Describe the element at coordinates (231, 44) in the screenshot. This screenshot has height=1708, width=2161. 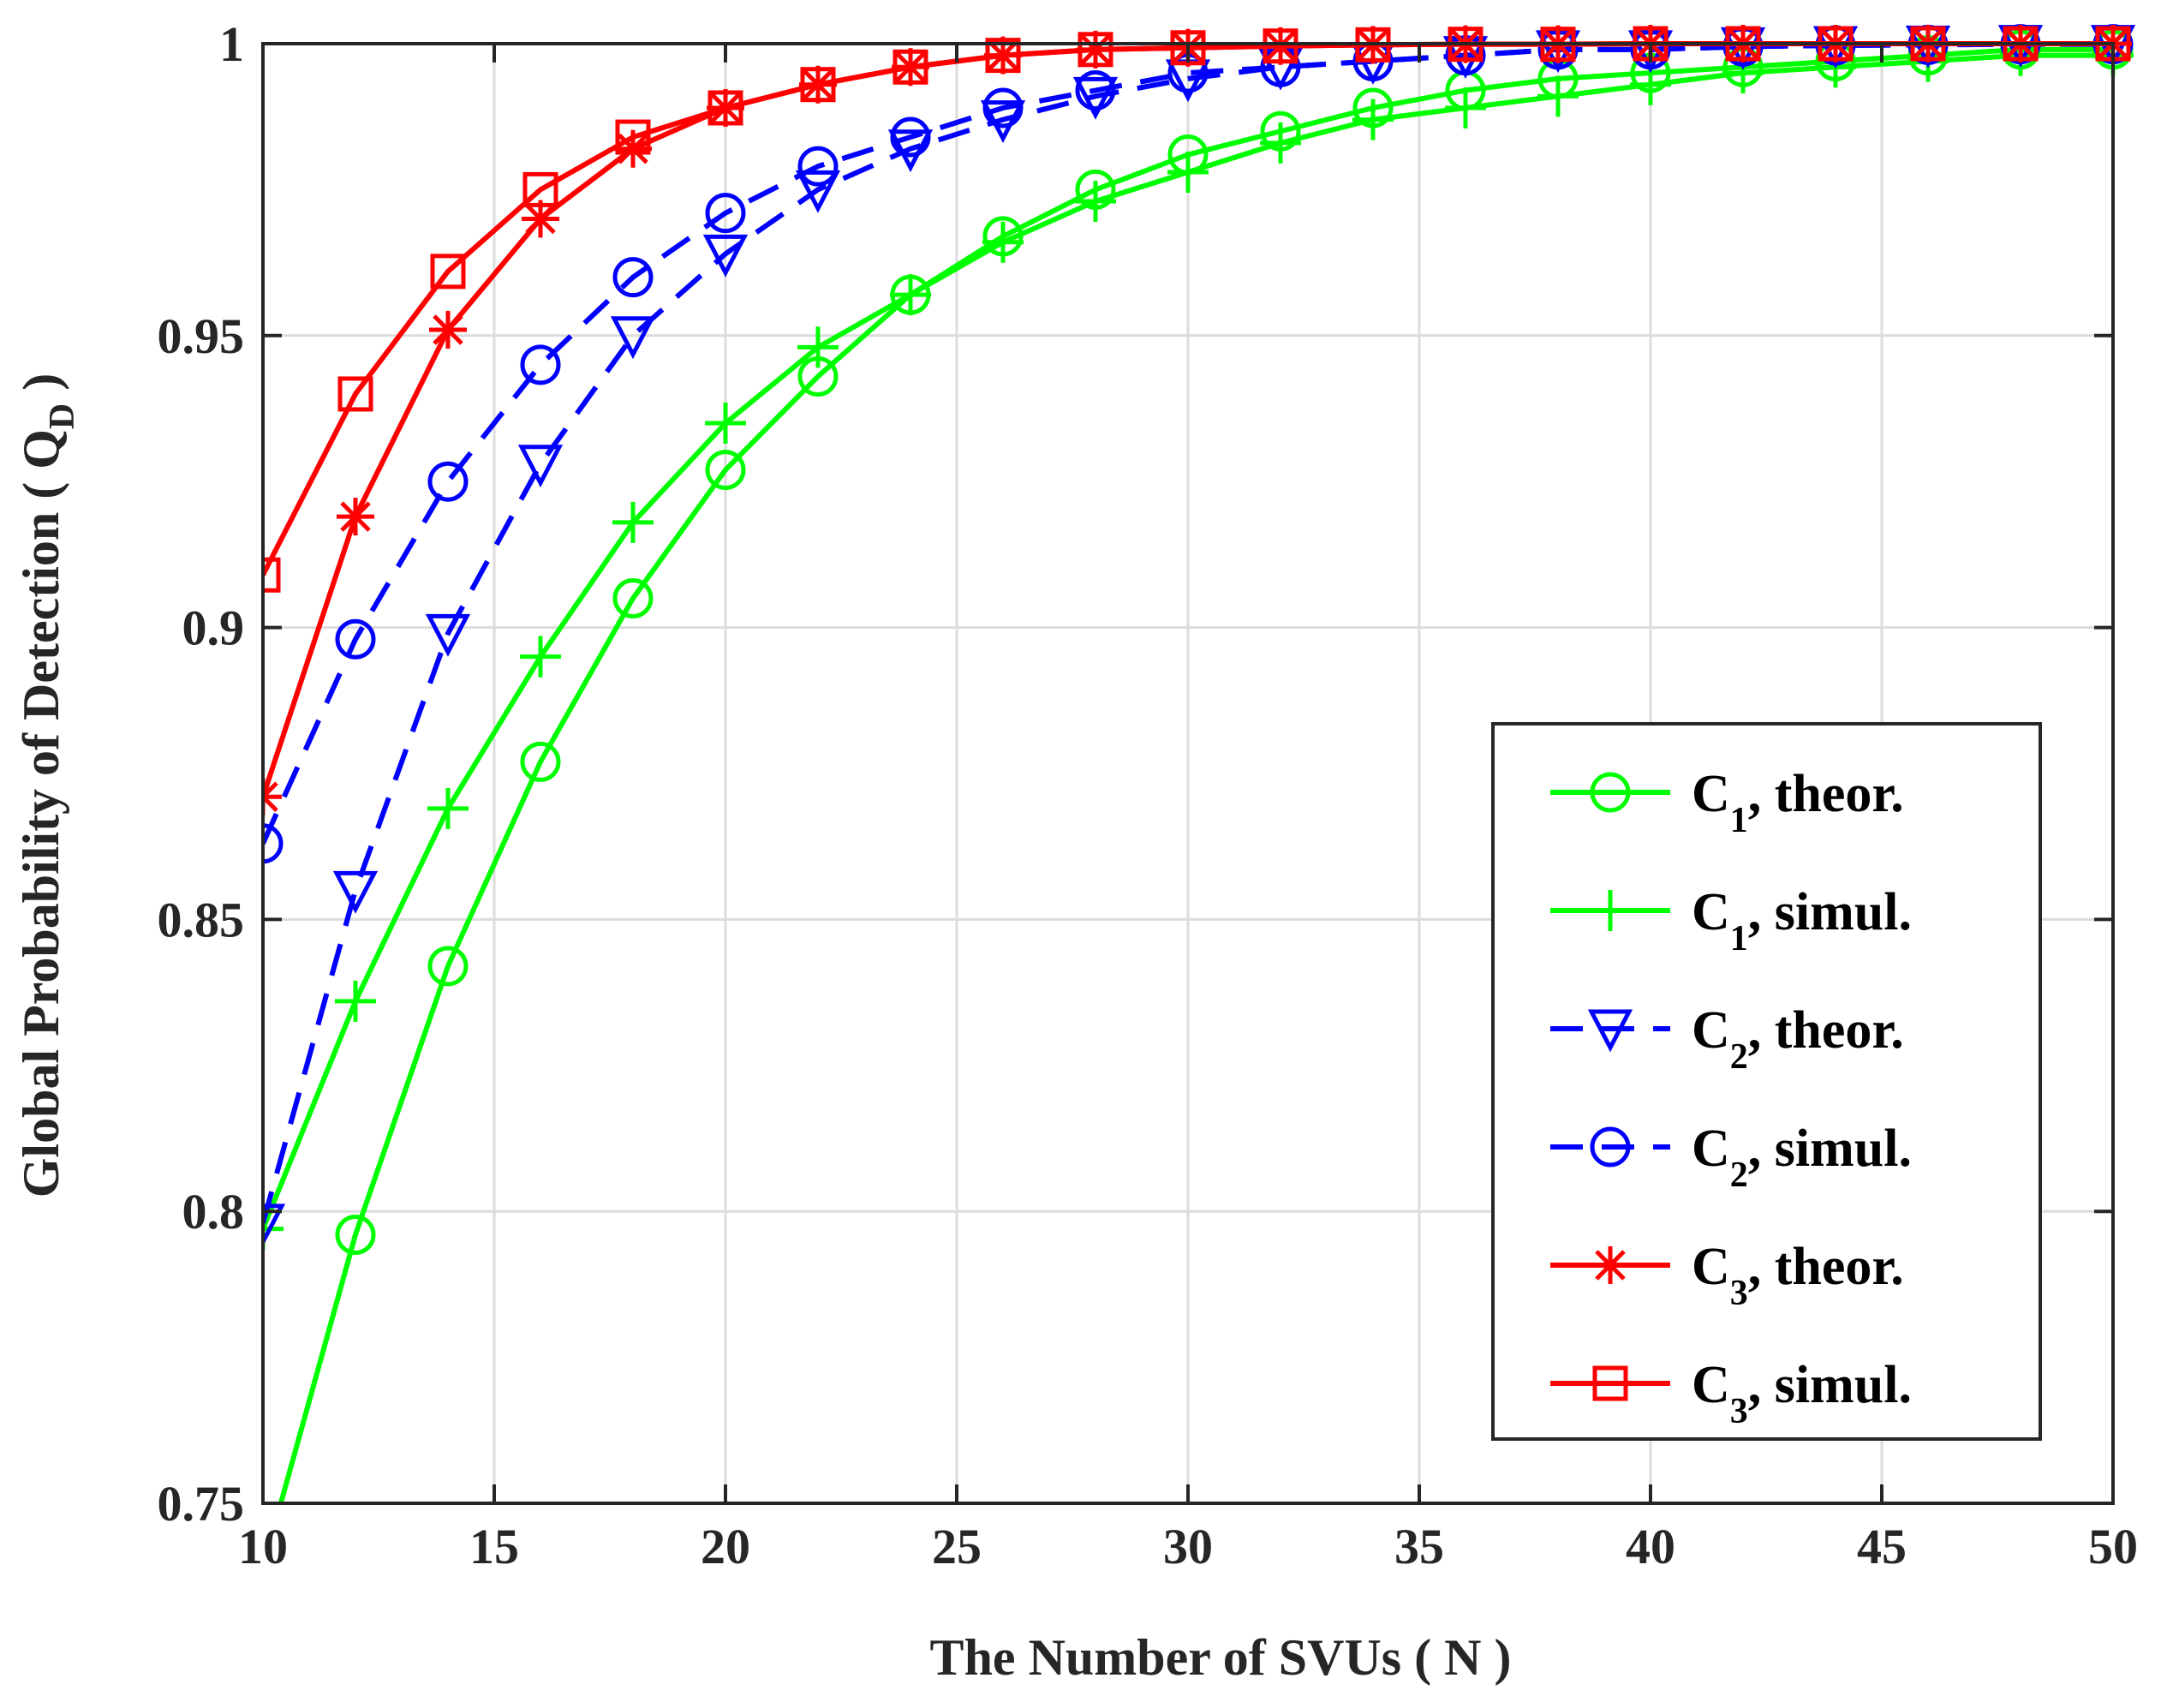
I see `y-tick-label: 1` at that location.